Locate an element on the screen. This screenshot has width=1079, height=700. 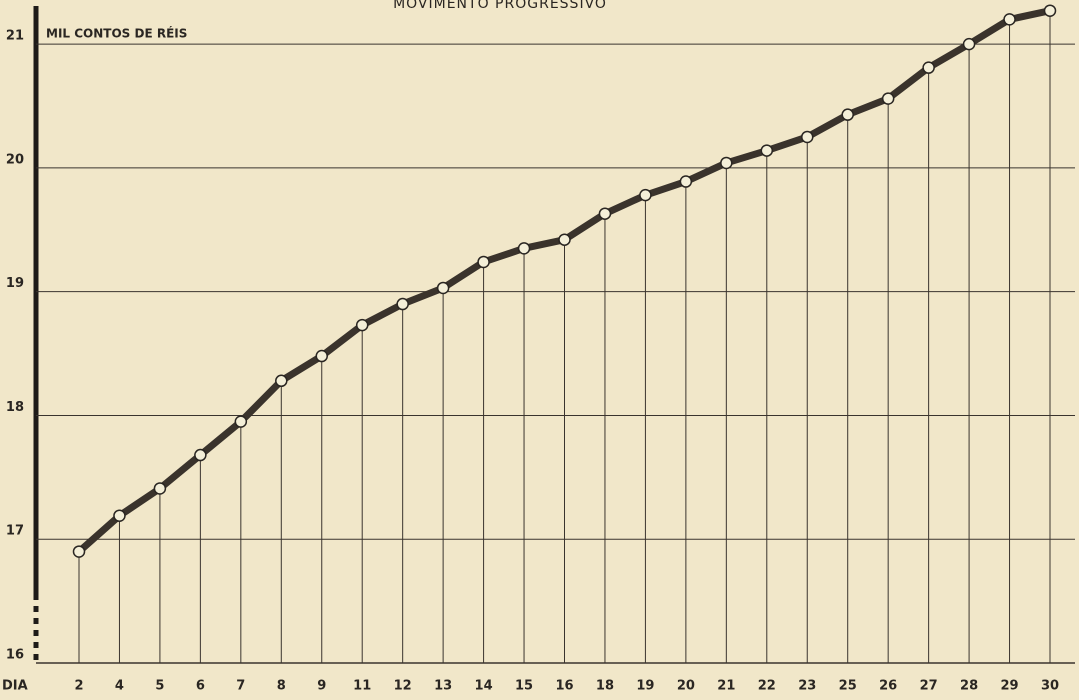
x-tick-label: 29 is located at coordinates (1009, 686).